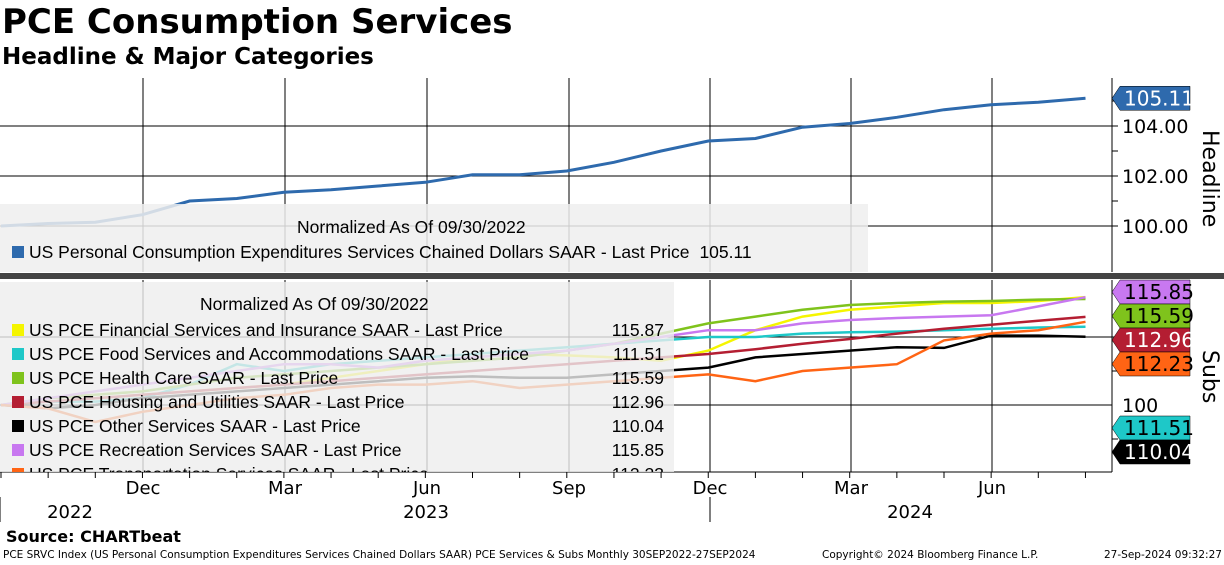 The height and width of the screenshot is (565, 1224). Describe the element at coordinates (1155, 127) in the screenshot. I see `y-tick-label: 104.00` at that location.